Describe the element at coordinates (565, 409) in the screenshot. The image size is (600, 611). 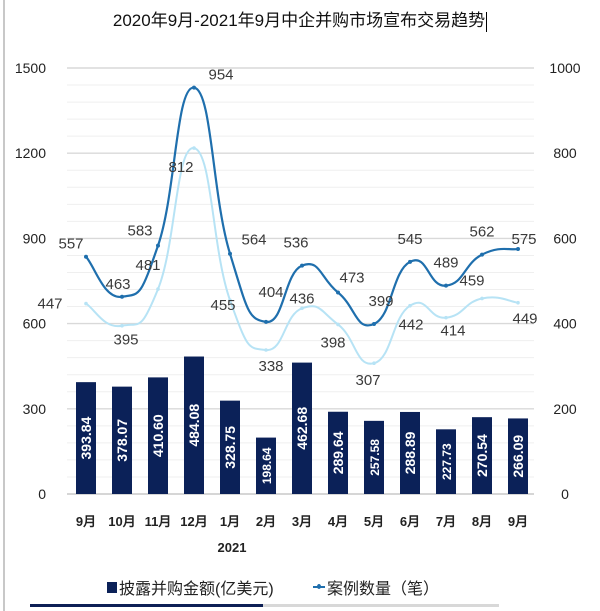
I see `right-axis-tick: 200` at that location.